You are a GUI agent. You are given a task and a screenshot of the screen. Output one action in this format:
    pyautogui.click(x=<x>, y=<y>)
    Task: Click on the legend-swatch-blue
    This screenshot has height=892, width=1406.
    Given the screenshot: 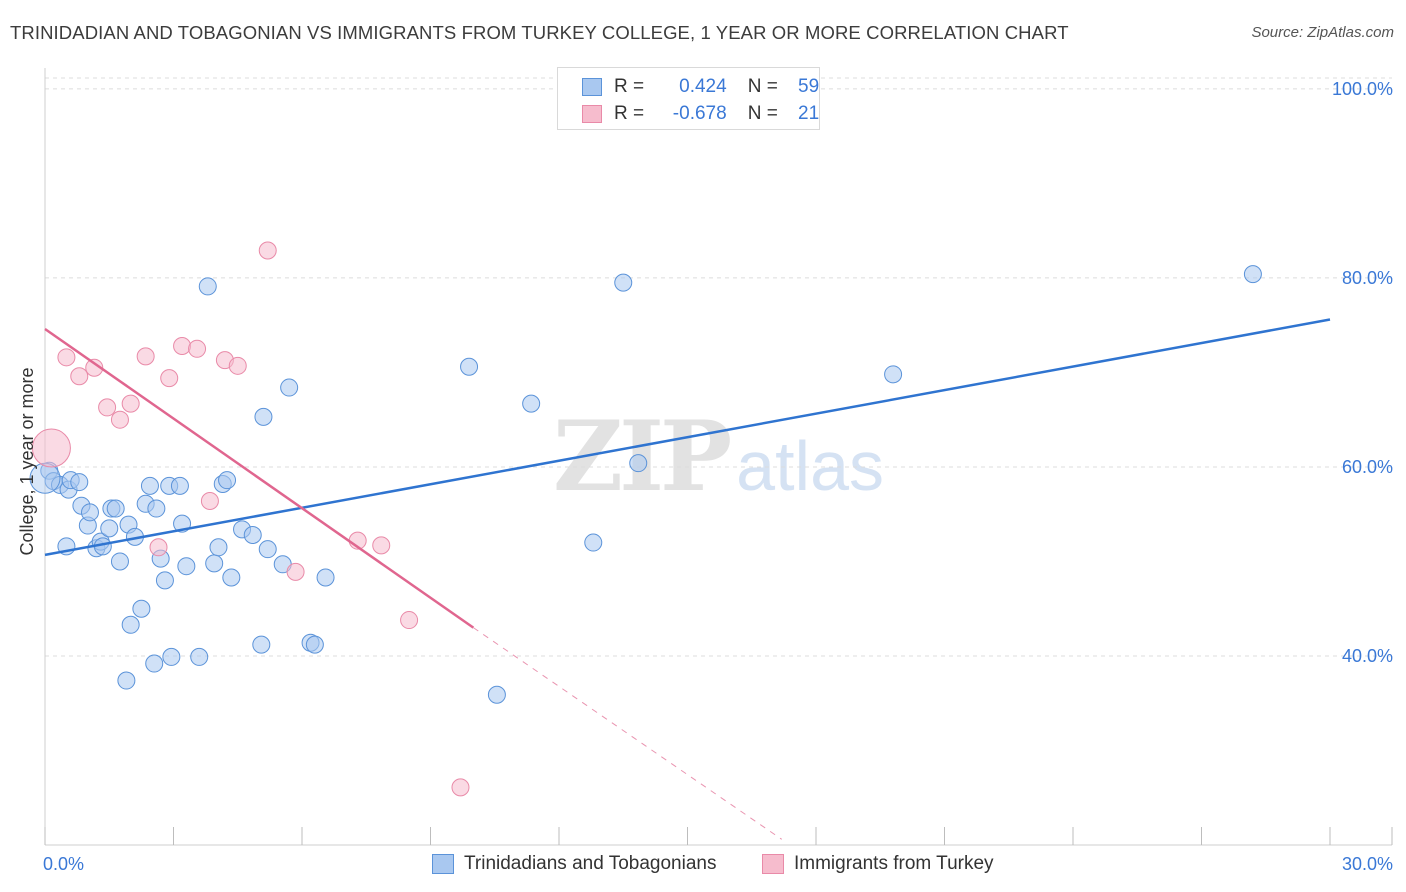 What is the action you would take?
    pyautogui.click(x=592, y=87)
    